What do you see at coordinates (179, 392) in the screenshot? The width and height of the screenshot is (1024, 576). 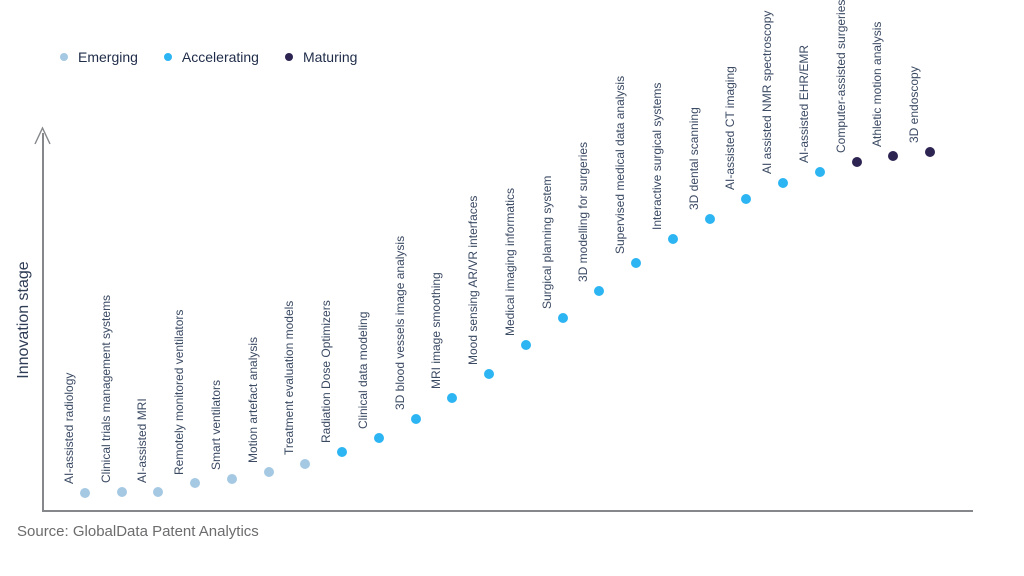 I see `data-point-label: Remotely monitored ventilators` at bounding box center [179, 392].